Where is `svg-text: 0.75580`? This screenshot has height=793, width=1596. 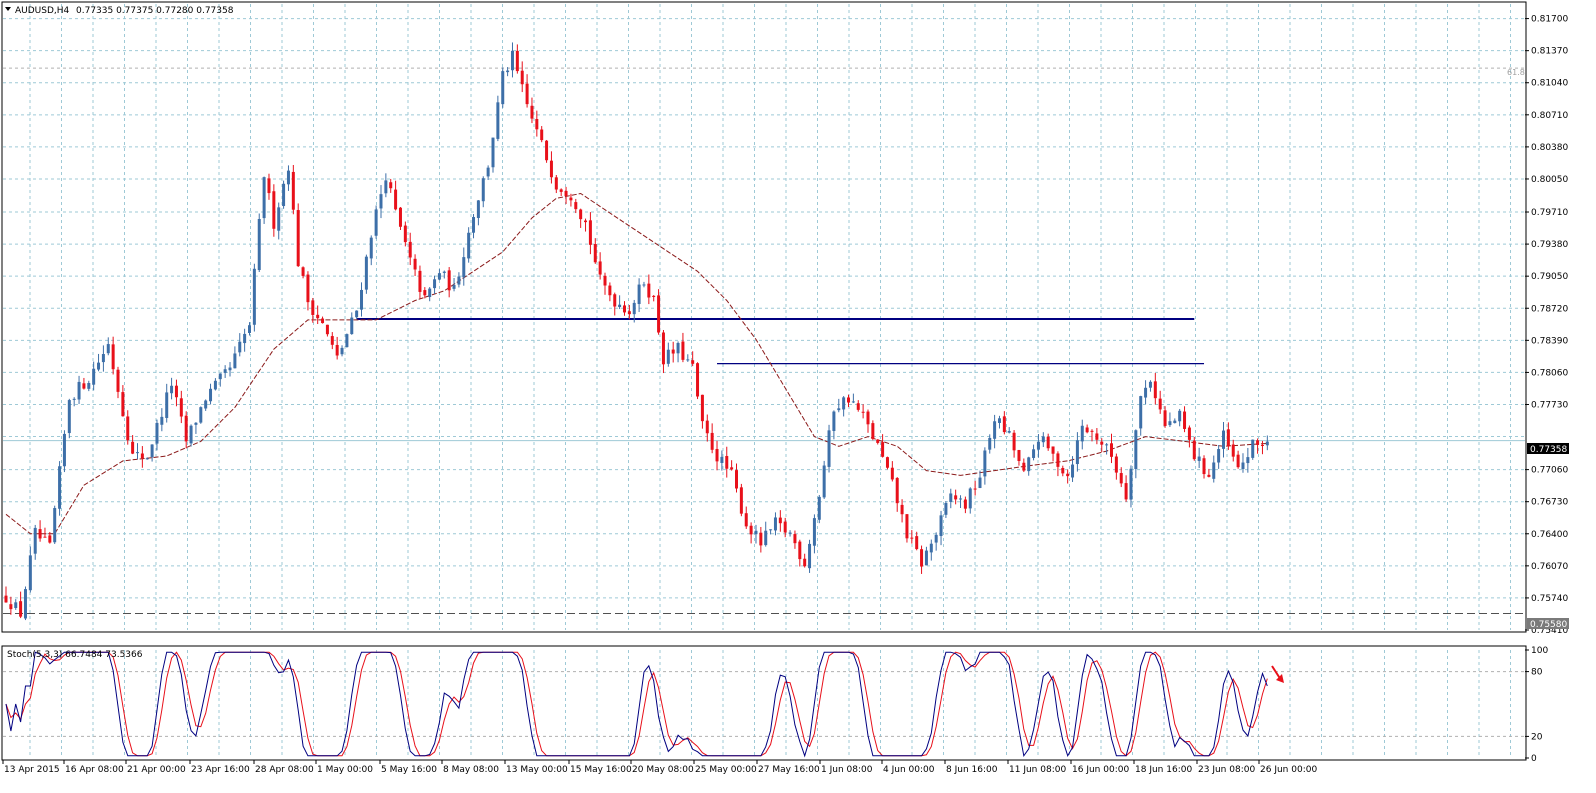
svg-text: 0.75580 is located at coordinates (1548, 625).